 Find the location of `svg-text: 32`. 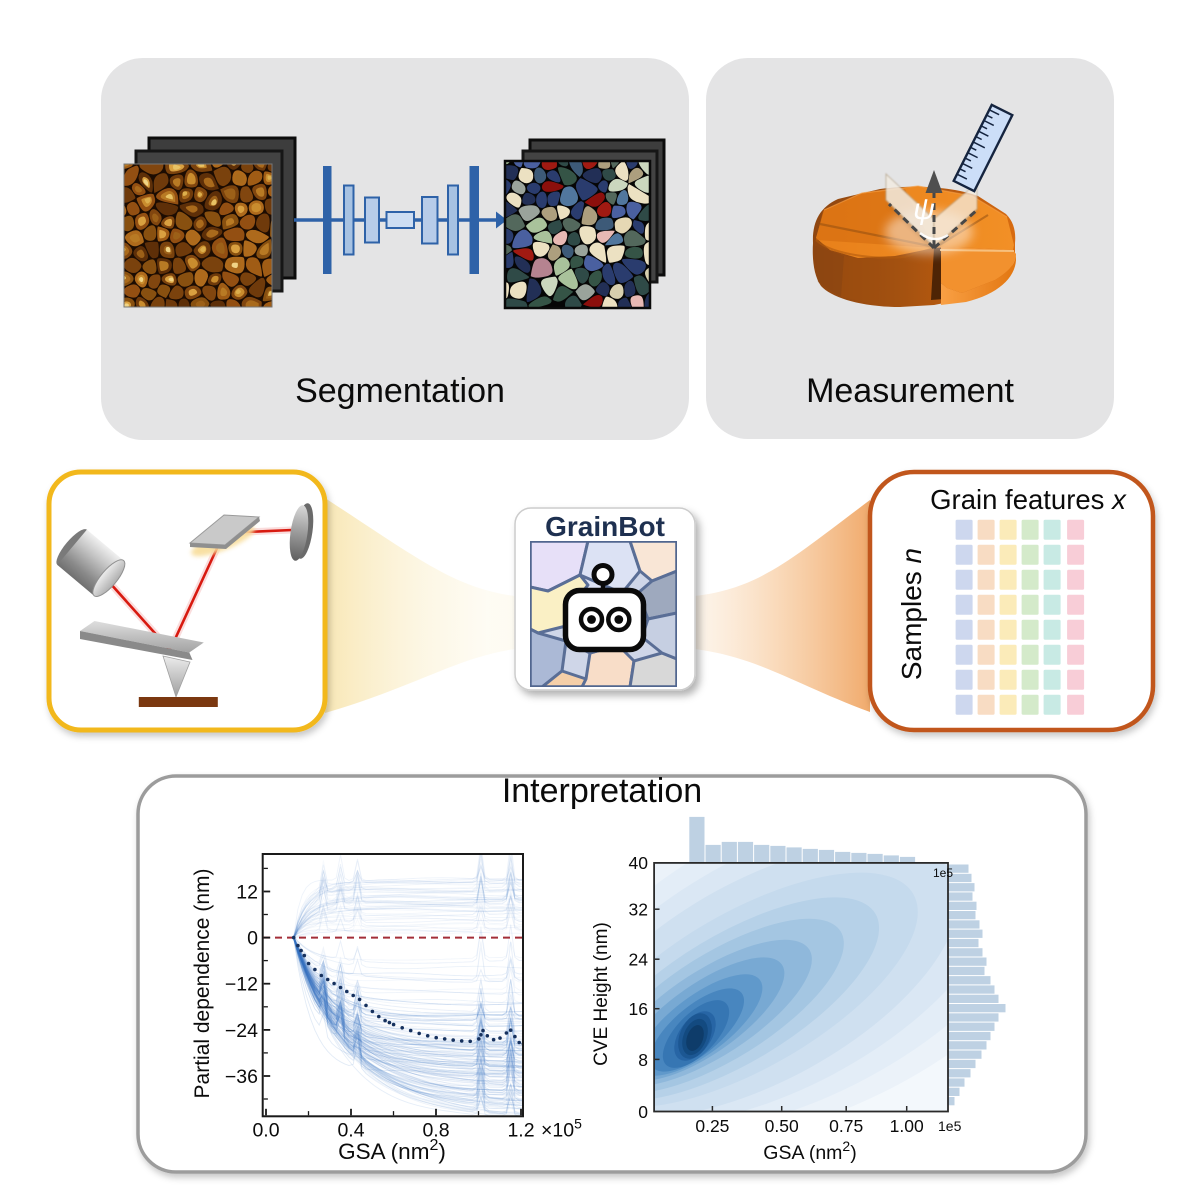

svg-text: 32 is located at coordinates (638, 910).